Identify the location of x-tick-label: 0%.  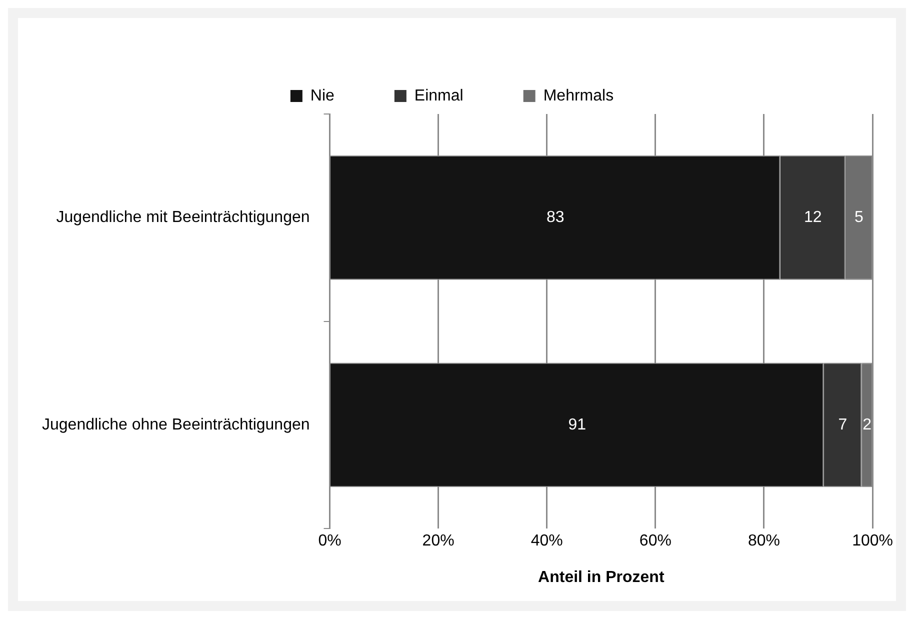
(330, 541).